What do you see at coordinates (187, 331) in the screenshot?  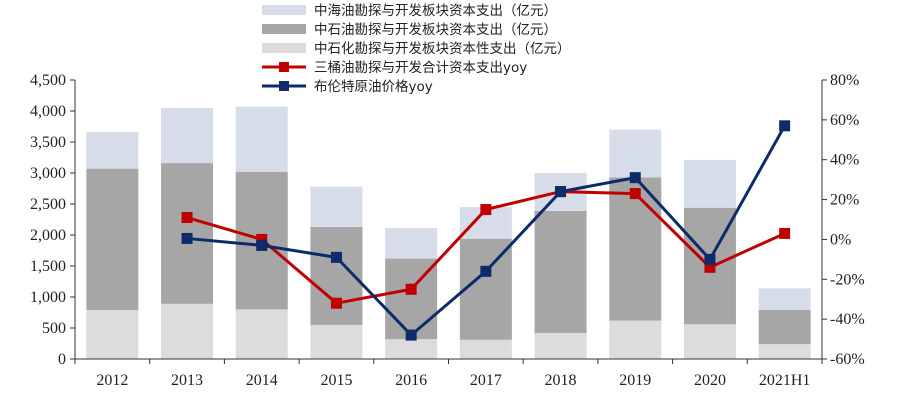 I see `bar-segment-0-2013` at bounding box center [187, 331].